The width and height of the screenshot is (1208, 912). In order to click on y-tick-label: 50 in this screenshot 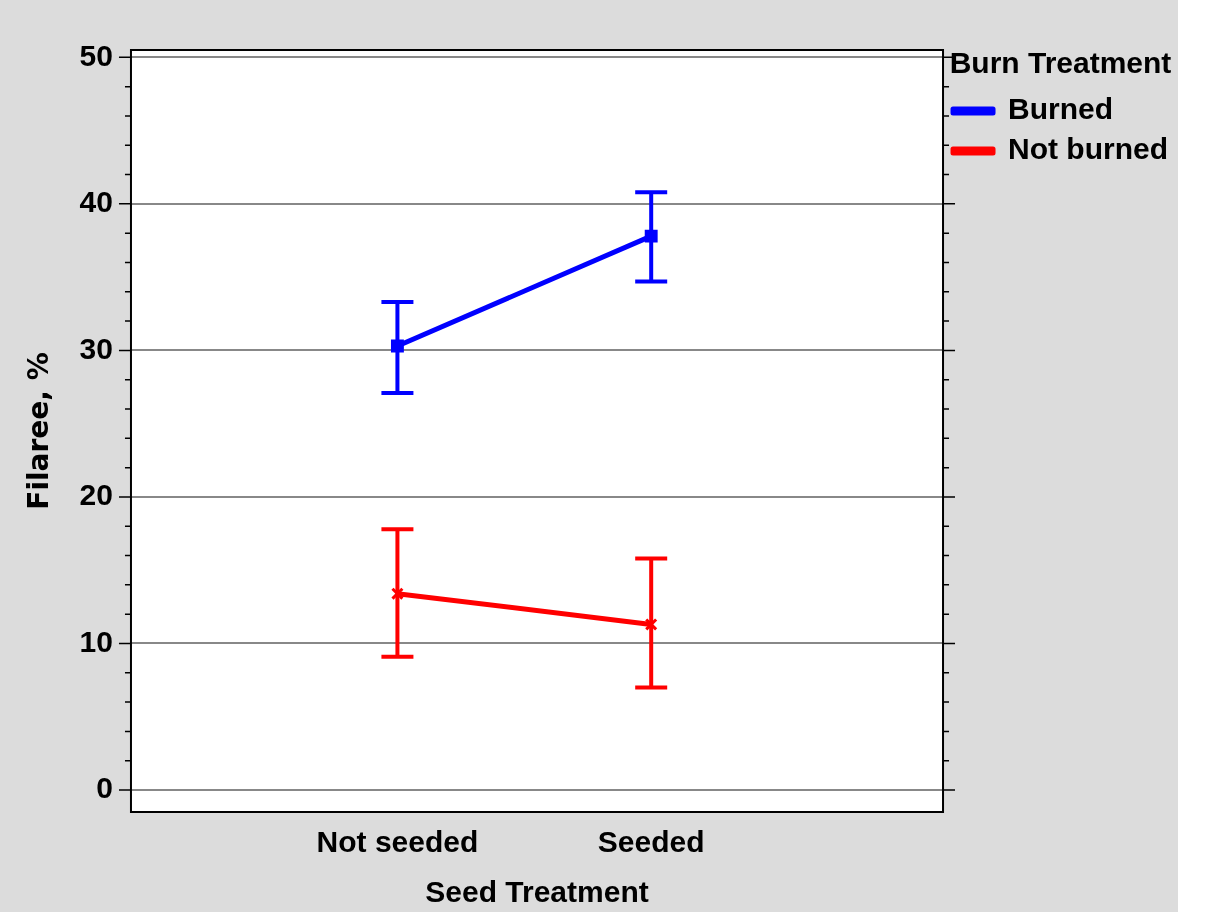, I will do `click(96, 55)`.